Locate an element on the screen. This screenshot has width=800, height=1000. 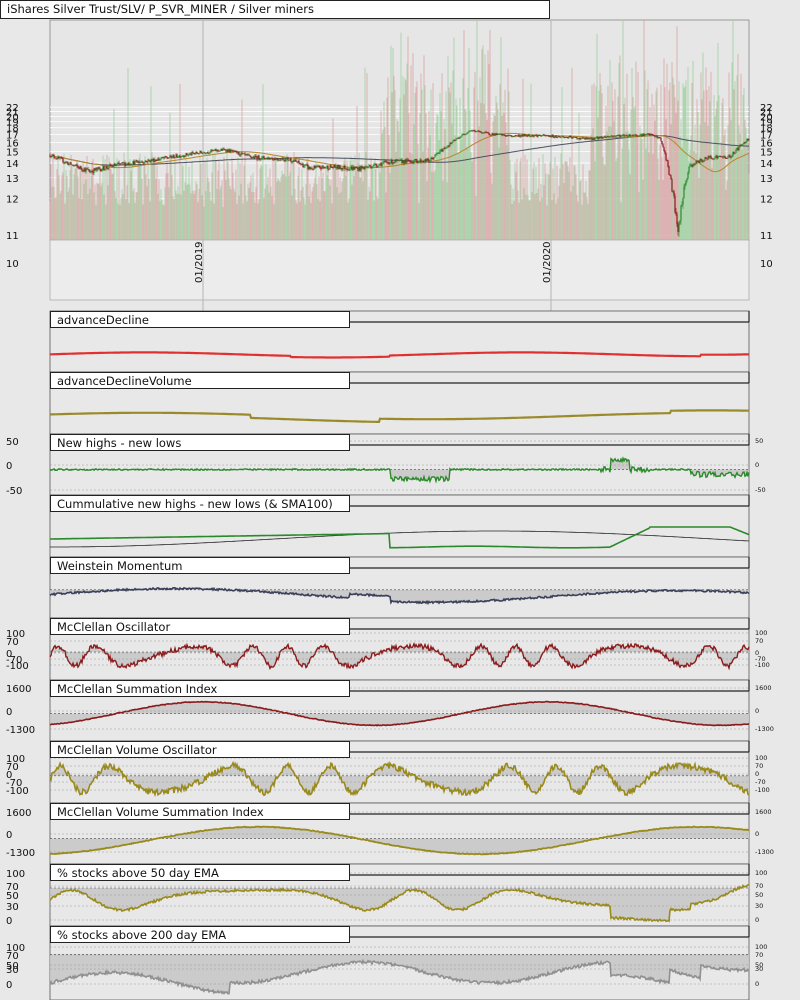
panel-tick-label-left: 100 is located at coordinates (15, 634).